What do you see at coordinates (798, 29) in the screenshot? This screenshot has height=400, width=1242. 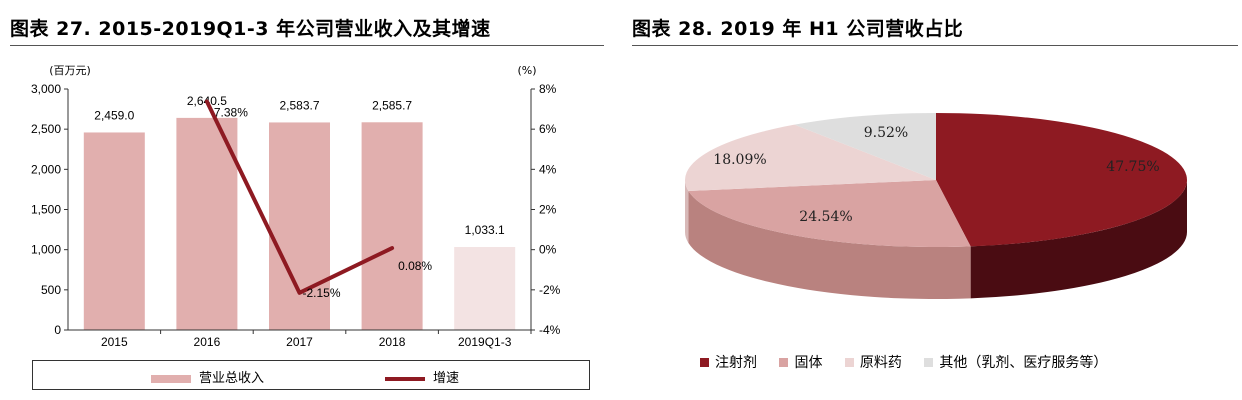 I see `right-chart-title: 图表 28. 2019 年 H1 公司营收占比` at bounding box center [798, 29].